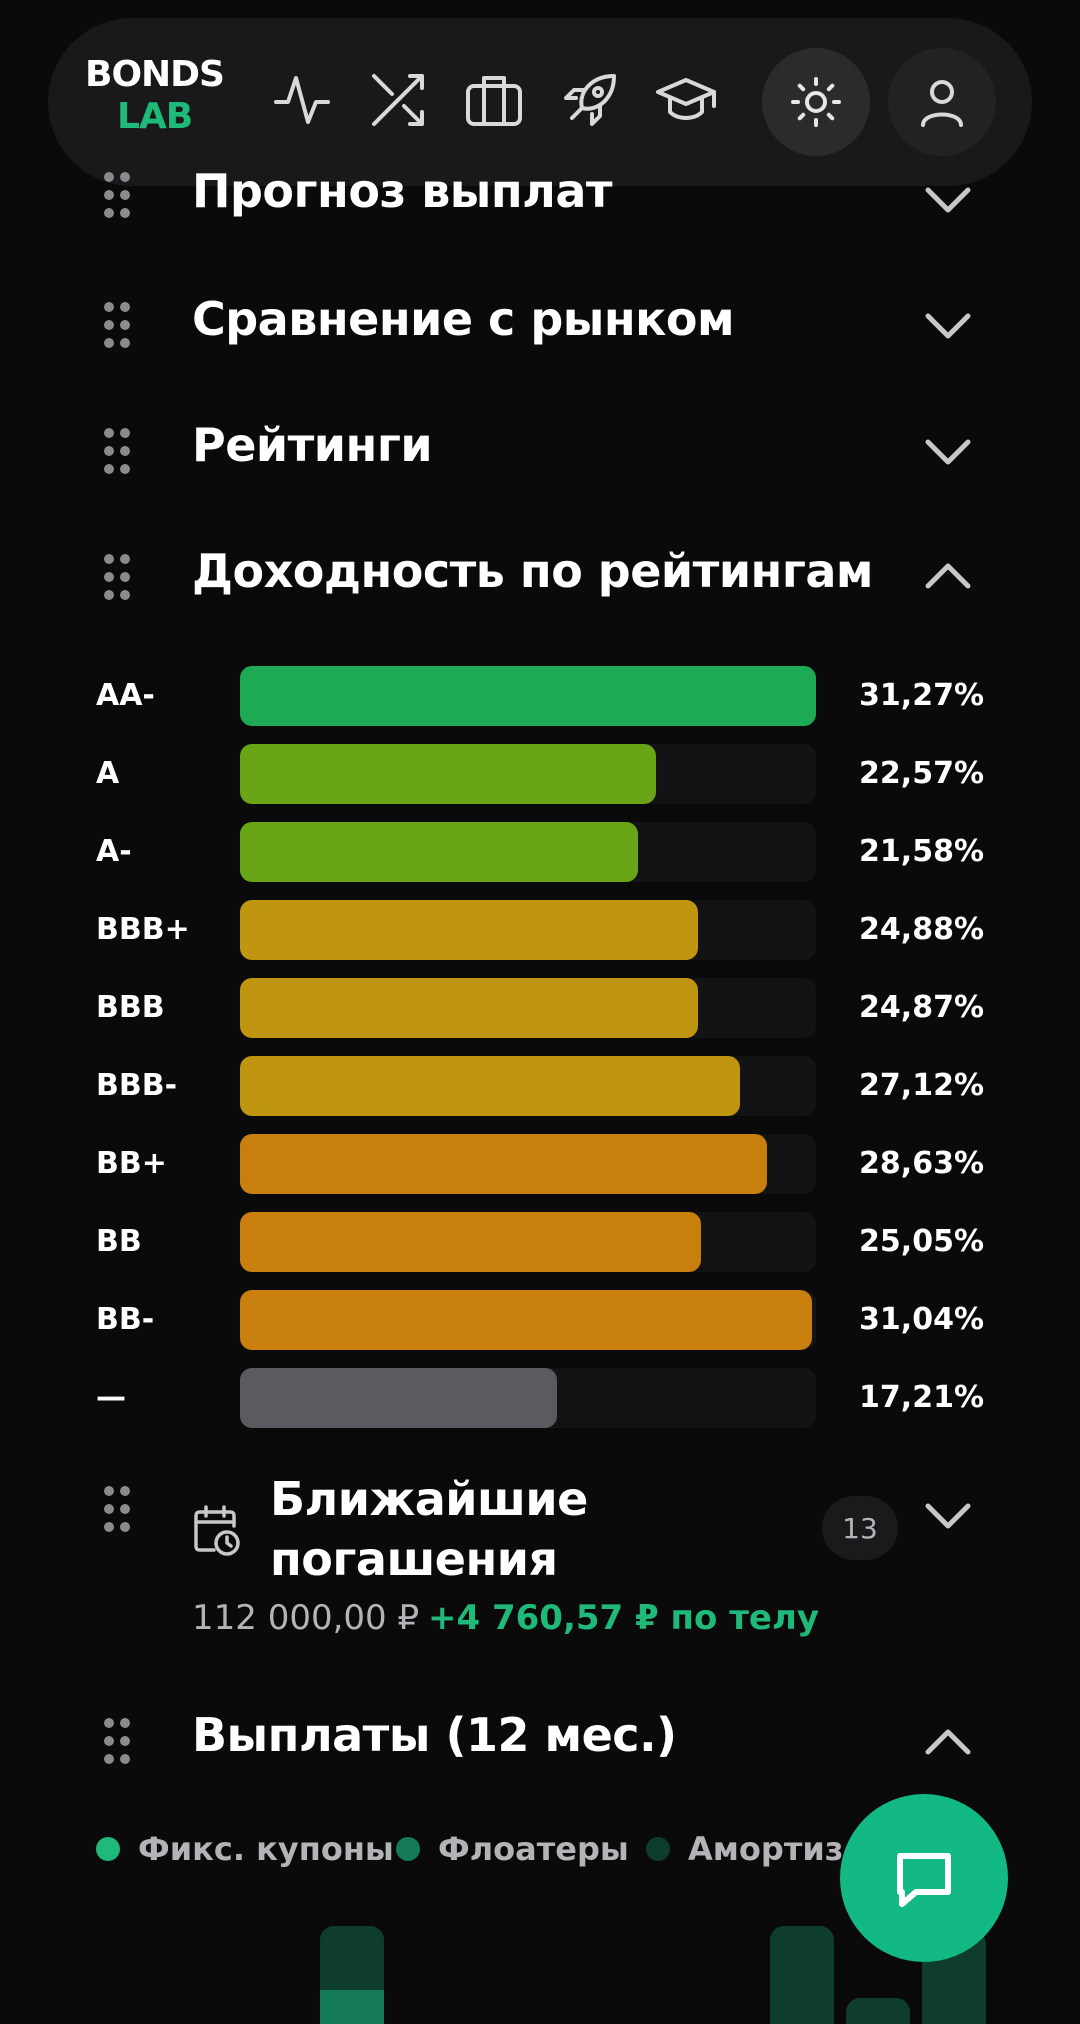 This screenshot has height=2024, width=1080. I want to click on section-title-line-1: Ближайшие, so click(429, 1499).